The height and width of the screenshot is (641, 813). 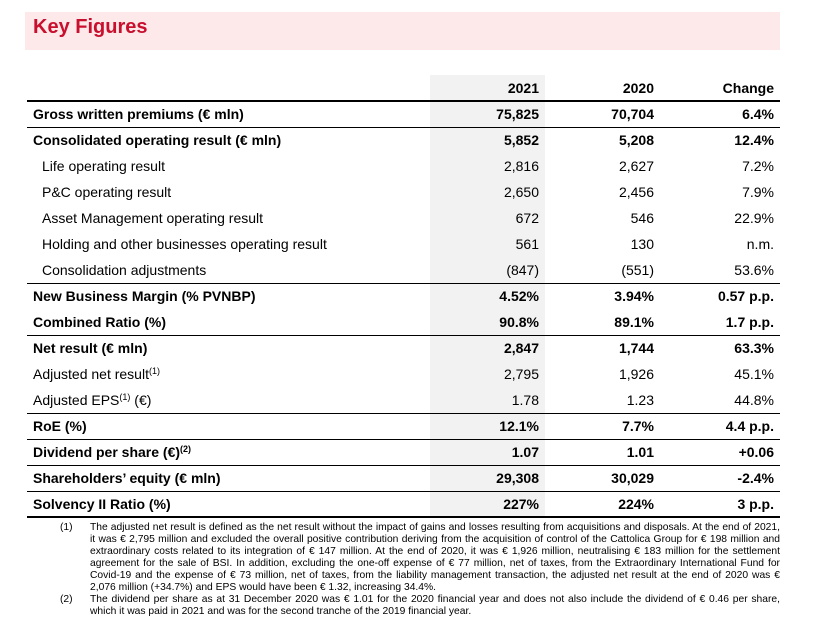 What do you see at coordinates (754, 348) in the screenshot?
I see `cell-value: 63.3%` at bounding box center [754, 348].